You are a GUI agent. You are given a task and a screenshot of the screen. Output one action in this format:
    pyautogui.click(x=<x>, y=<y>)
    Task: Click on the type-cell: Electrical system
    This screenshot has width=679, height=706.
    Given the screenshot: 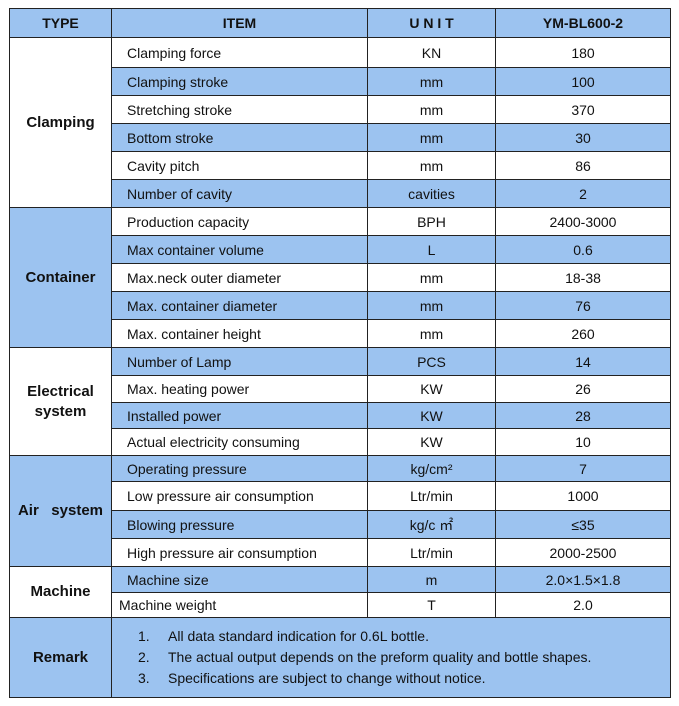 What is the action you would take?
    pyautogui.click(x=60, y=401)
    